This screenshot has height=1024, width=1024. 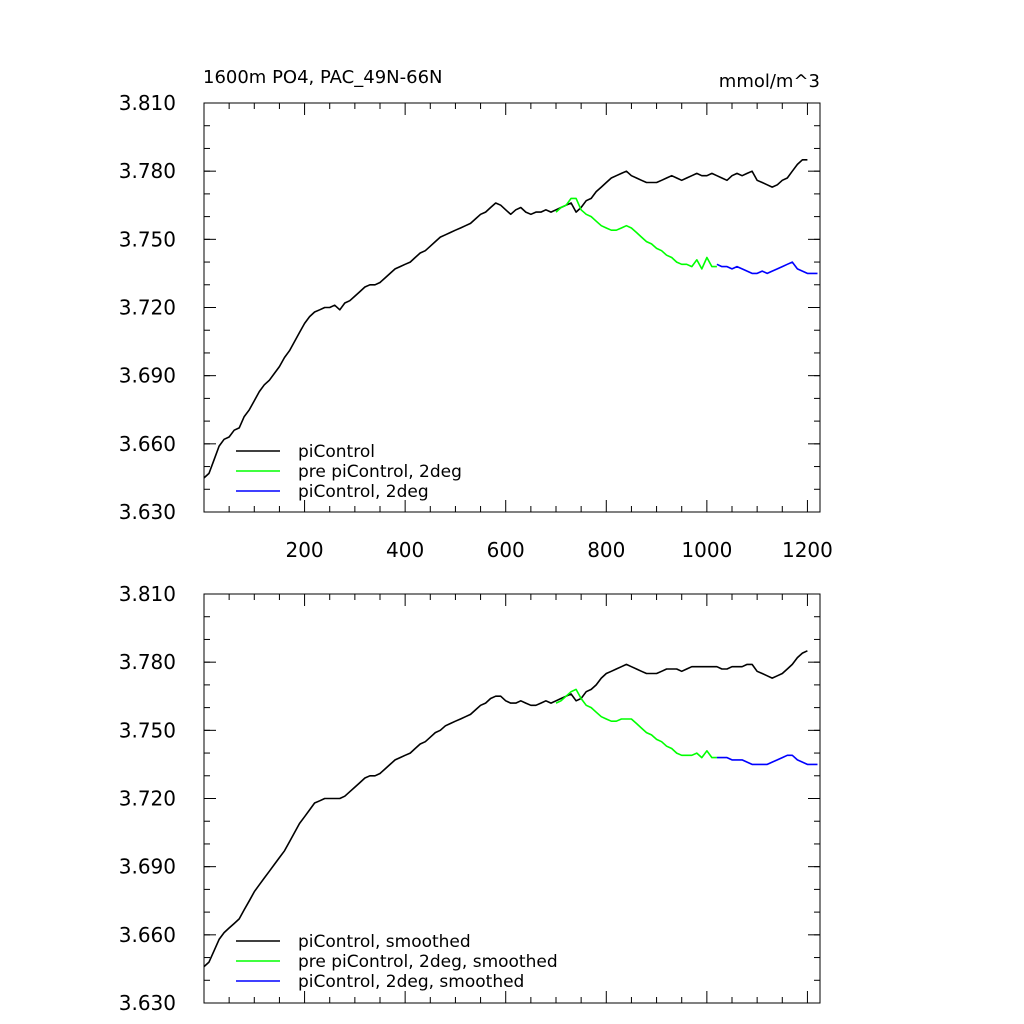 What do you see at coordinates (506, 550) in the screenshot?
I see `x-tick-label: 600` at bounding box center [506, 550].